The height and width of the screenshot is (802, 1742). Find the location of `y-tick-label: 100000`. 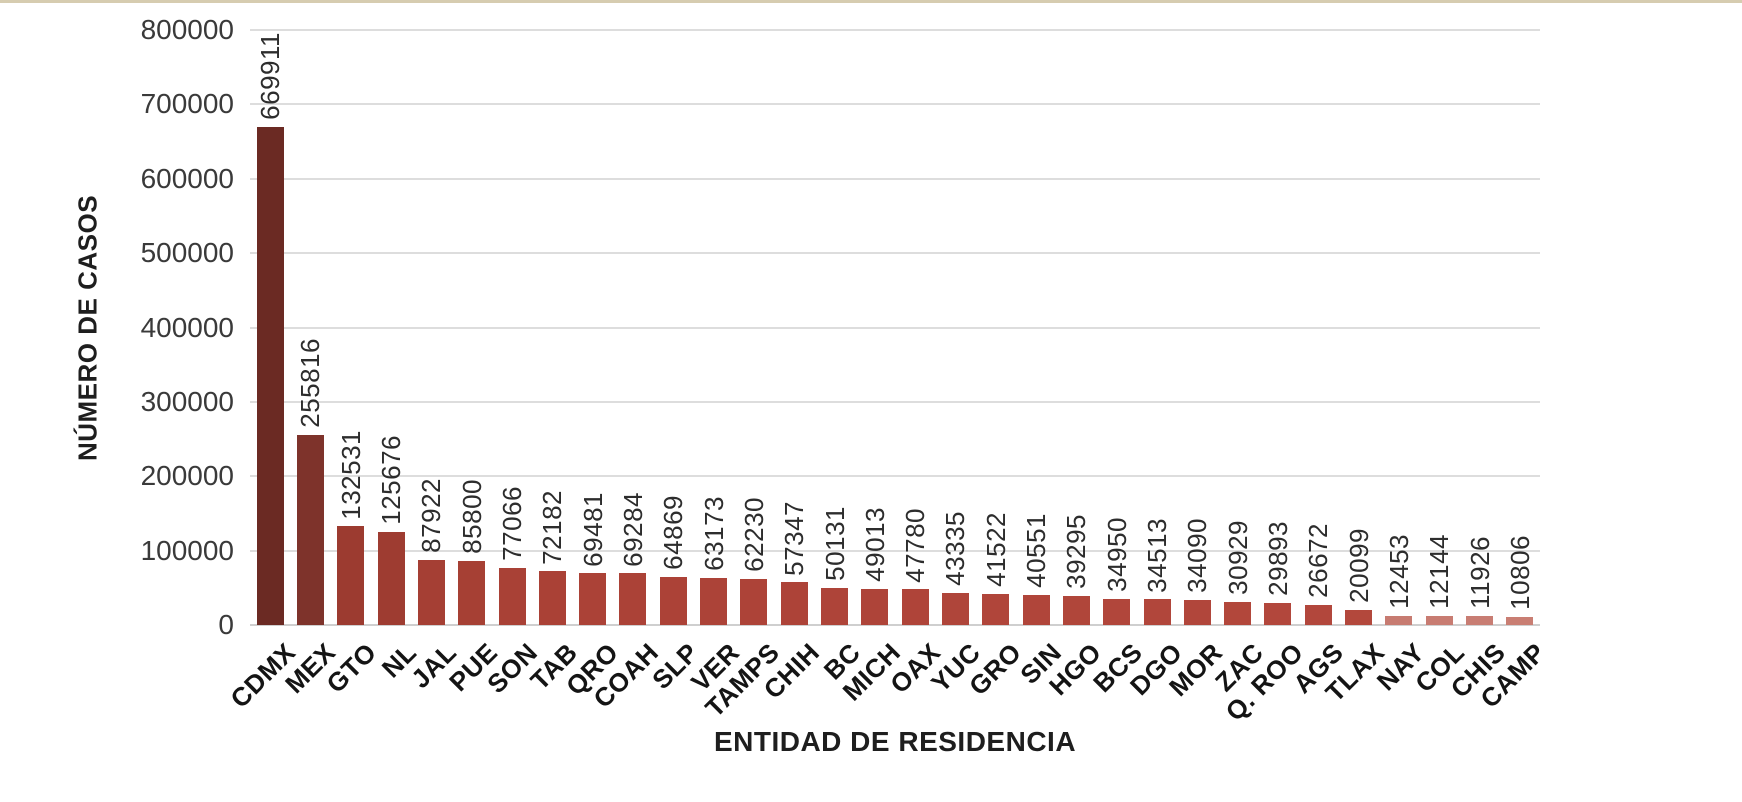

y-tick-label: 100000 is located at coordinates (187, 550).